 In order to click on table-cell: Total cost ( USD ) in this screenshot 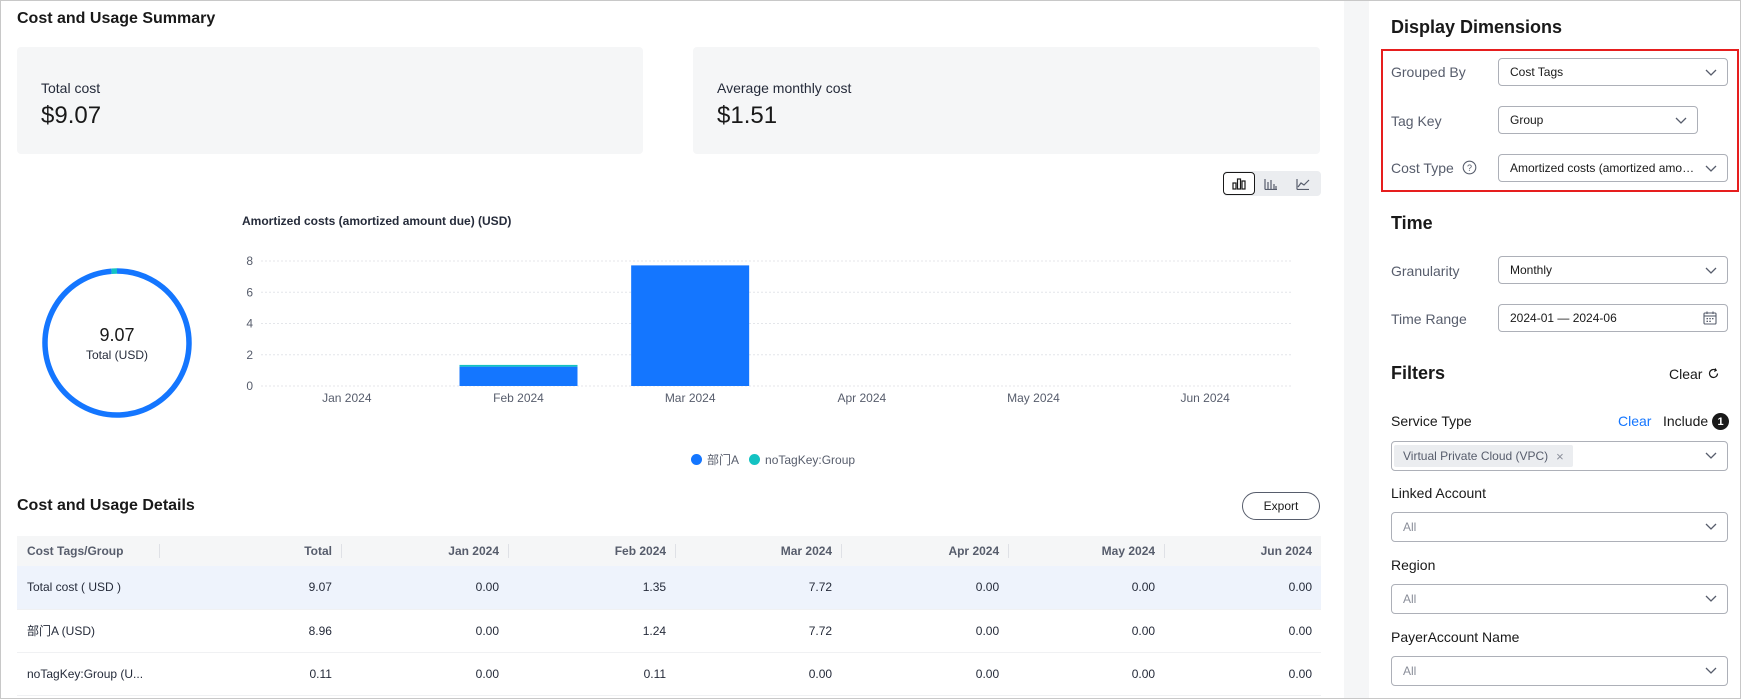, I will do `click(88, 588)`.